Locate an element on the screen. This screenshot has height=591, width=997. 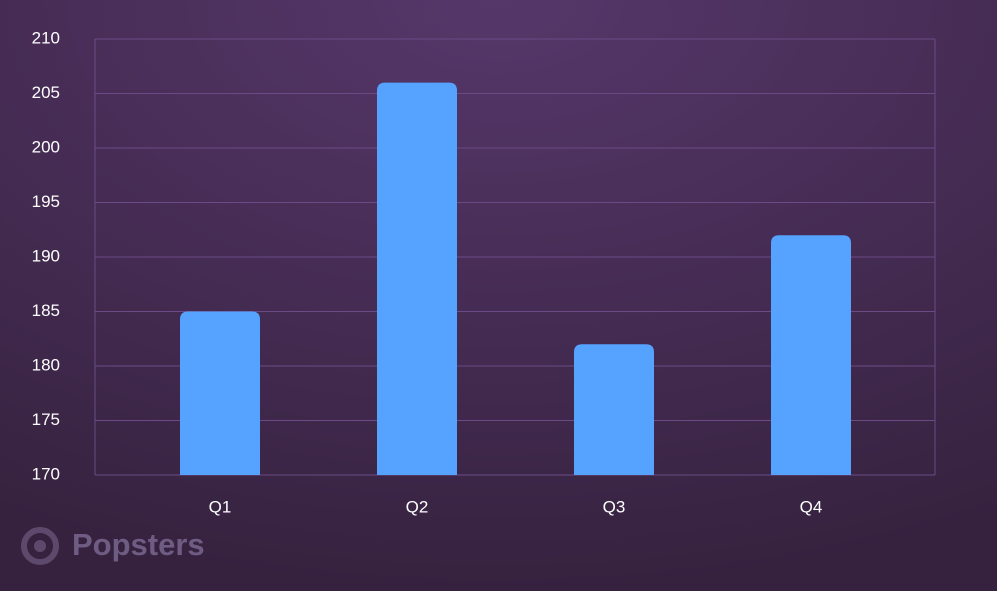
x-tick-label: Q1 is located at coordinates (220, 506).